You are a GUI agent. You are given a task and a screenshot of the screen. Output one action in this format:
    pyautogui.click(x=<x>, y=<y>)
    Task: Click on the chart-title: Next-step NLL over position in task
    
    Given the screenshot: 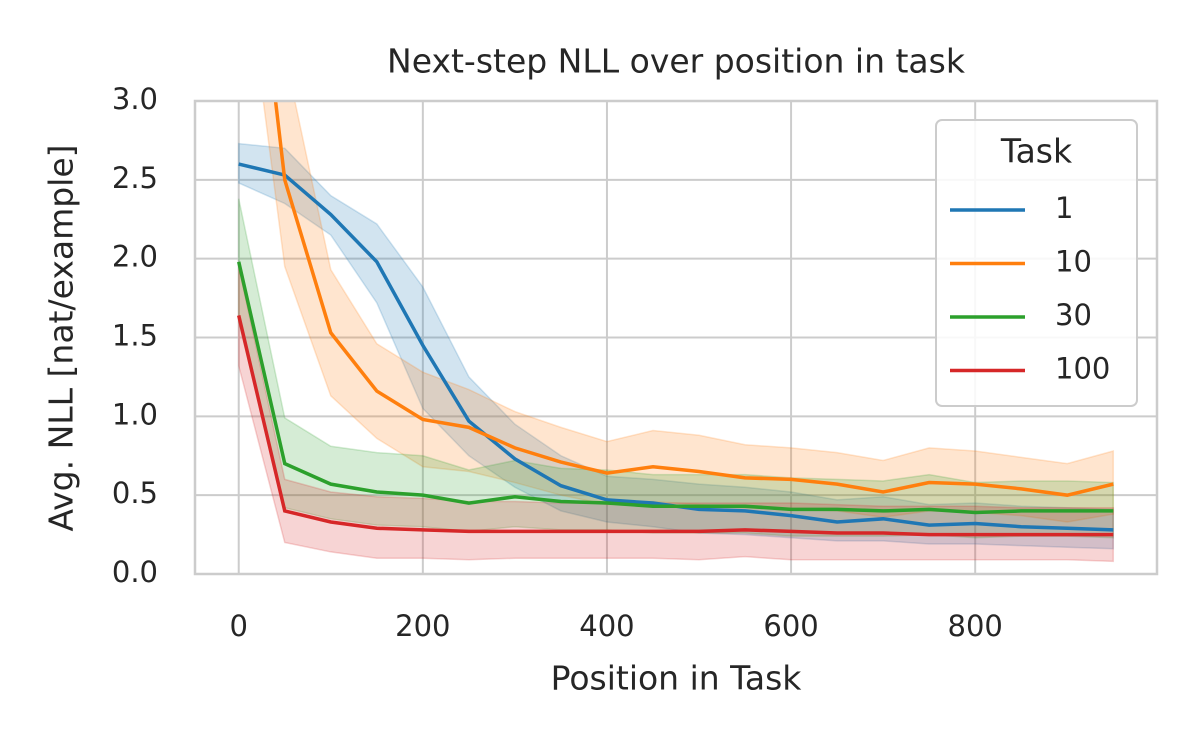 What is the action you would take?
    pyautogui.click(x=676, y=61)
    